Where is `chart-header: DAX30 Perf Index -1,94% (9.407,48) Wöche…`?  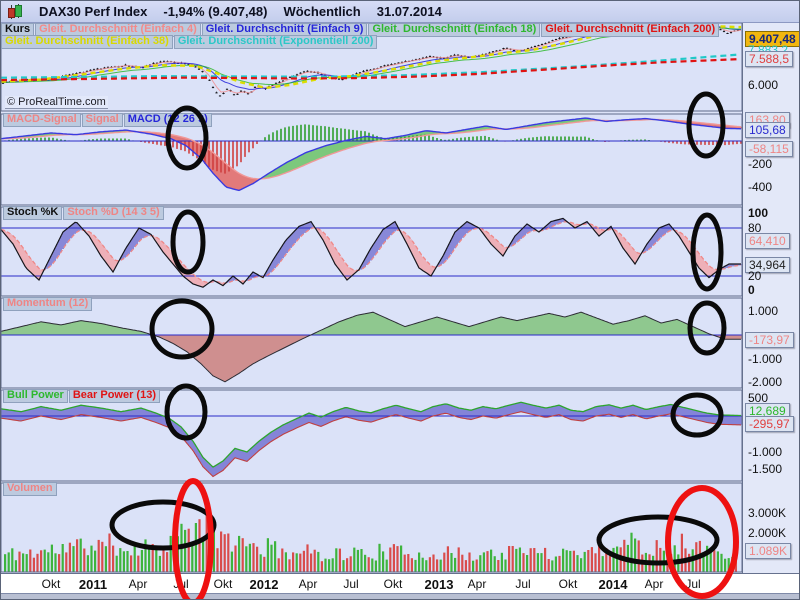 chart-header: DAX30 Perf Index -1,94% (9.407,48) Wöche… is located at coordinates (400, 12).